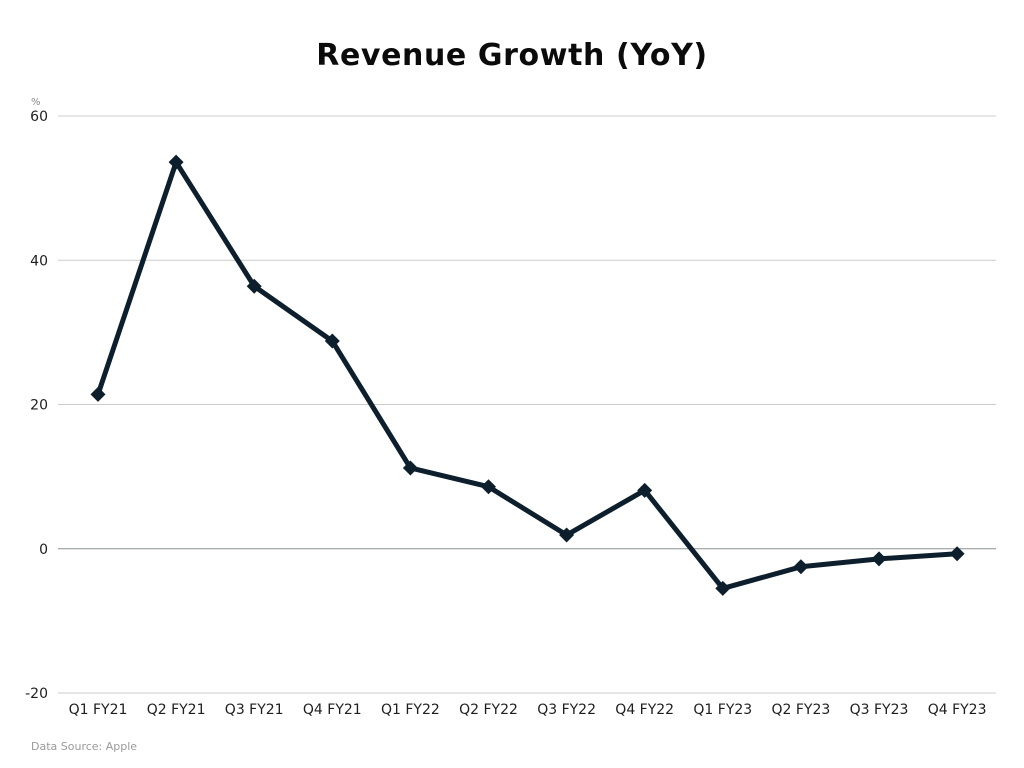 Image resolution: width=1024 pixels, height=768 pixels. Describe the element at coordinates (121, 746) in the screenshot. I see `data-source-value: Apple` at that location.